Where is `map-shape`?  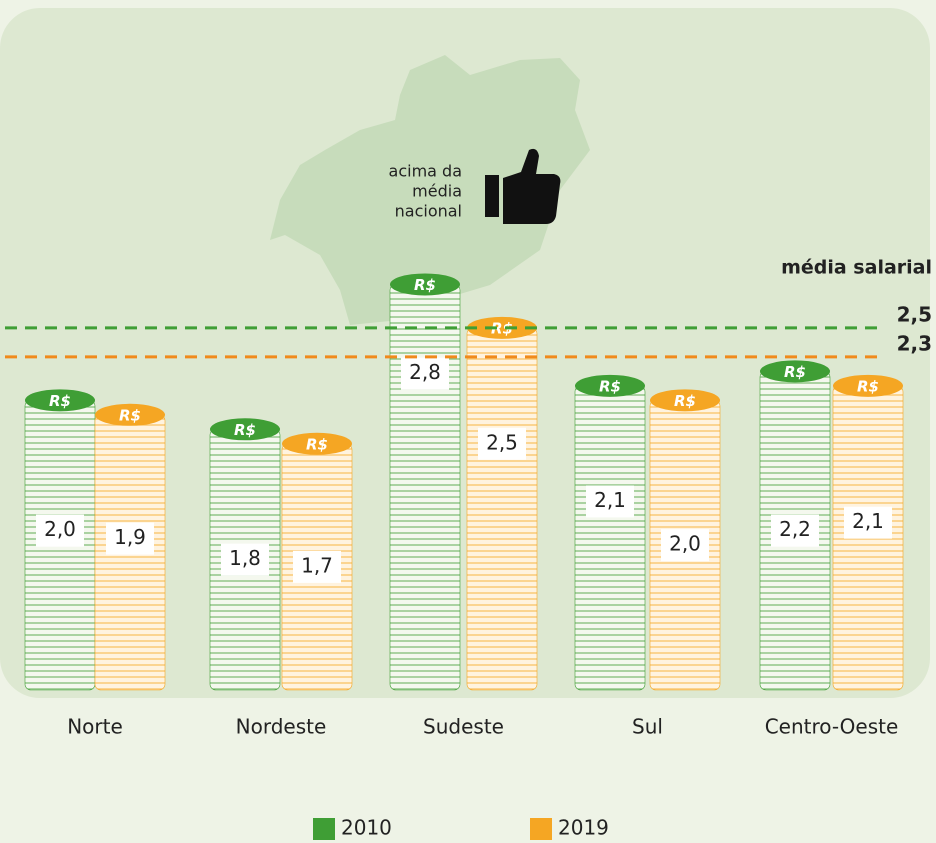 map-shape is located at coordinates (430, 190).